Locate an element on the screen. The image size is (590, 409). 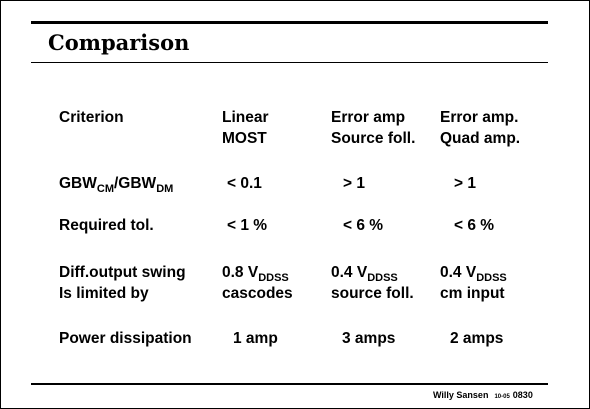
header-col3-line1: Error amp. is located at coordinates (479, 117).